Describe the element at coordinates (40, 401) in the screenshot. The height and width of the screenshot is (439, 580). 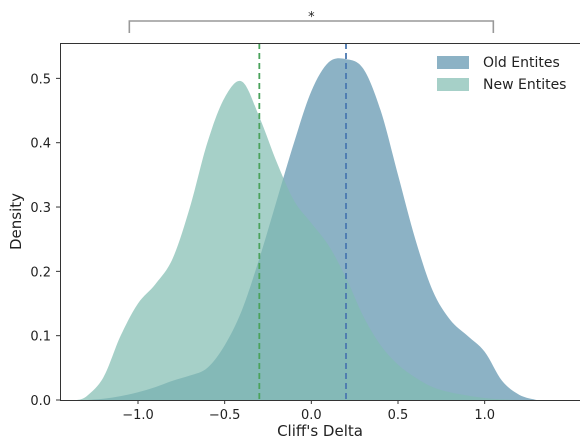
I see `y-tick-label: 0.0` at that location.